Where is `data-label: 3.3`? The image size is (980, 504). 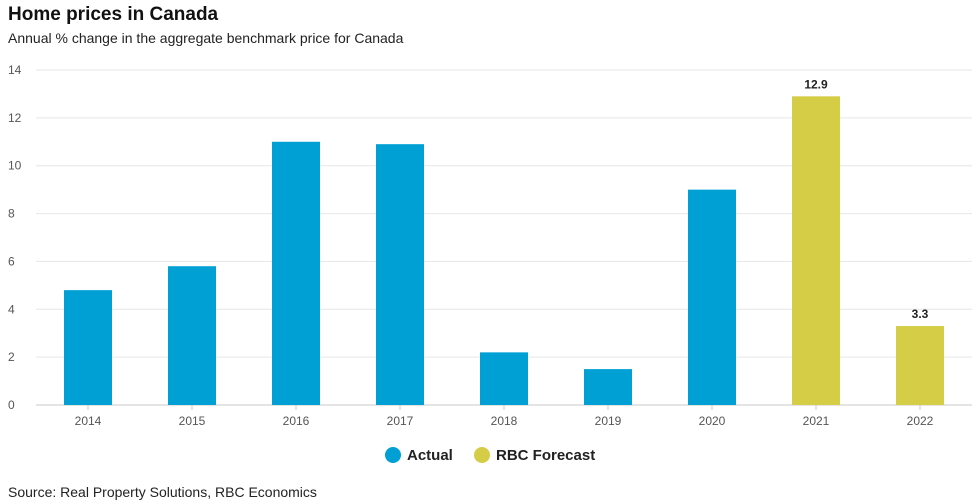
data-label: 3.3 is located at coordinates (920, 314).